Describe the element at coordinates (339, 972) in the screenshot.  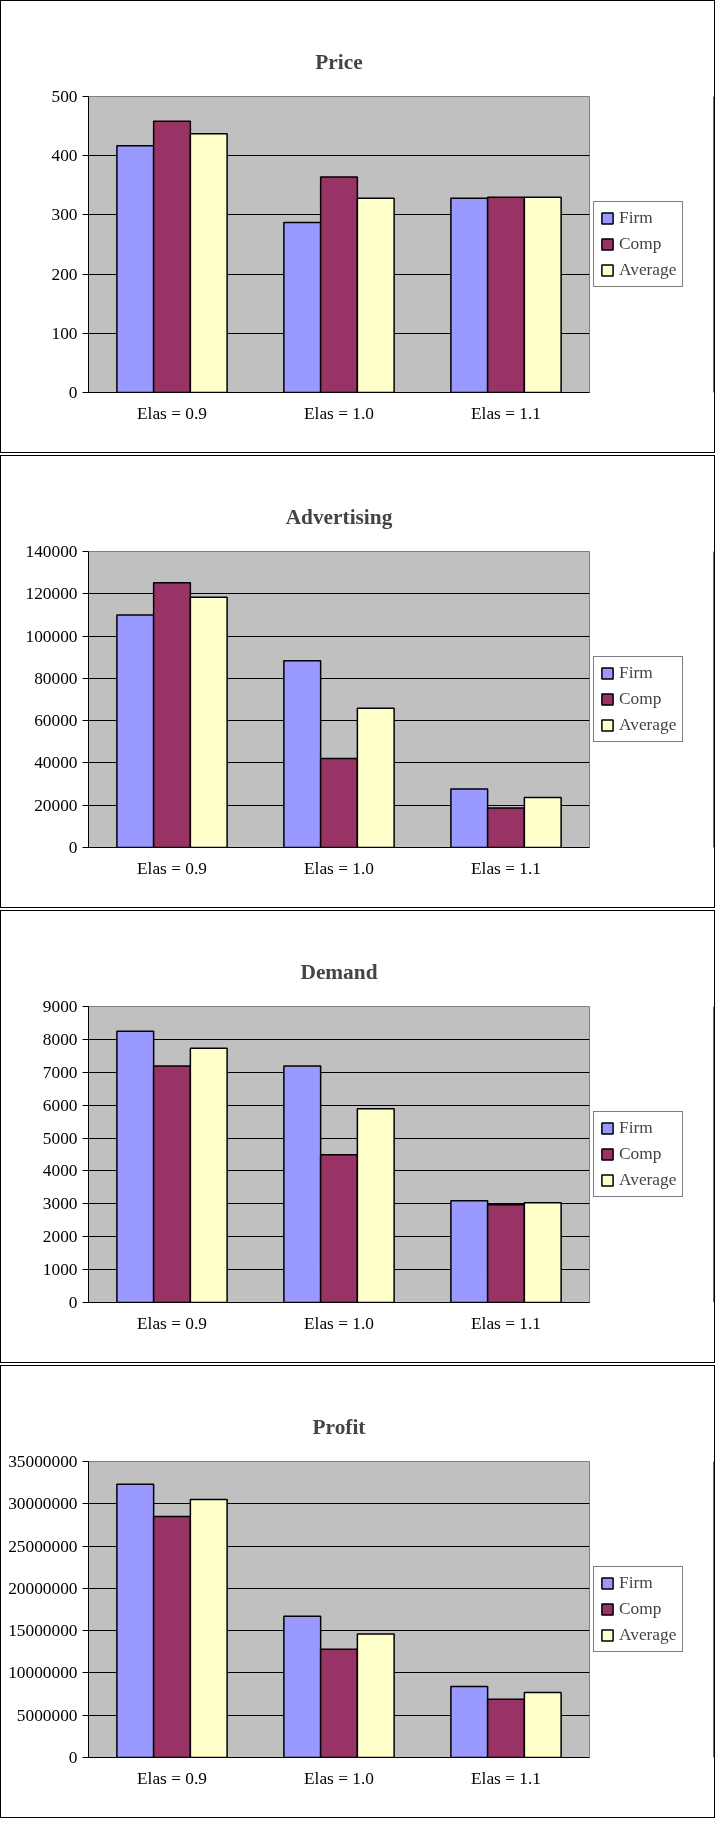
I see `chart-title: Demand` at that location.